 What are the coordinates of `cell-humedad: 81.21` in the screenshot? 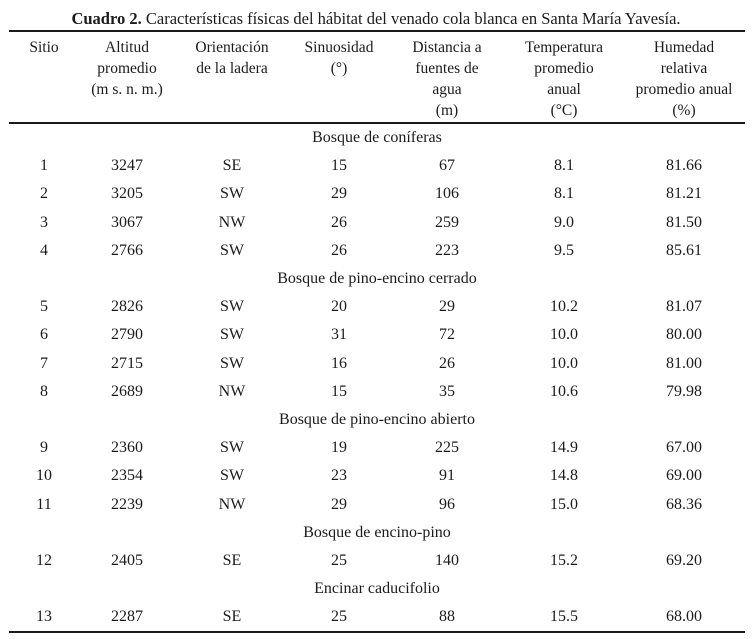 It's located at (684, 194).